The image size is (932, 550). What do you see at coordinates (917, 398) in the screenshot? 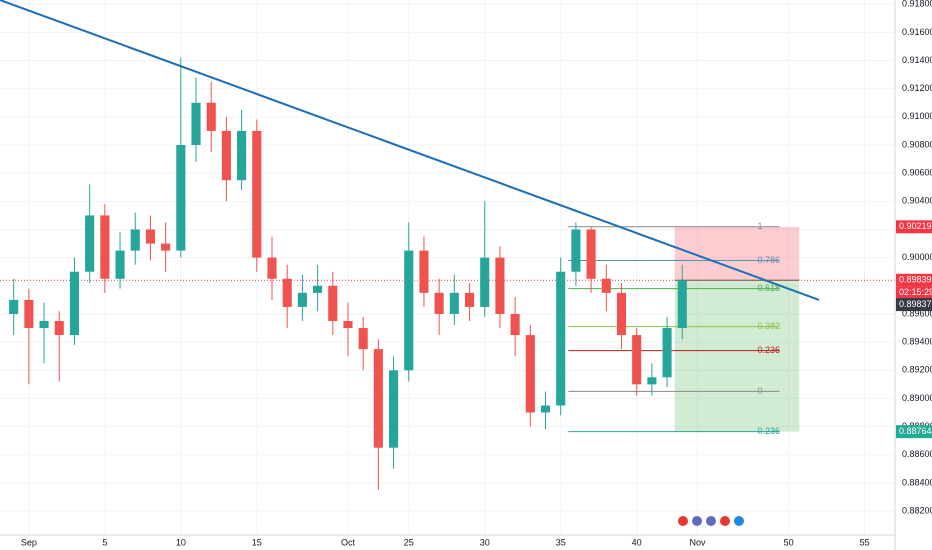
I see `y-tick-label: 0.89000` at bounding box center [917, 398].